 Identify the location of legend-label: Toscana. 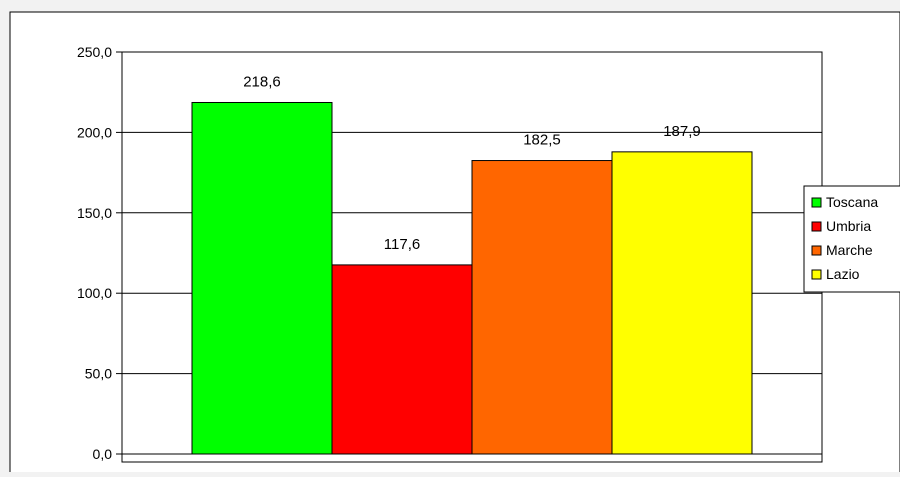
(852, 202).